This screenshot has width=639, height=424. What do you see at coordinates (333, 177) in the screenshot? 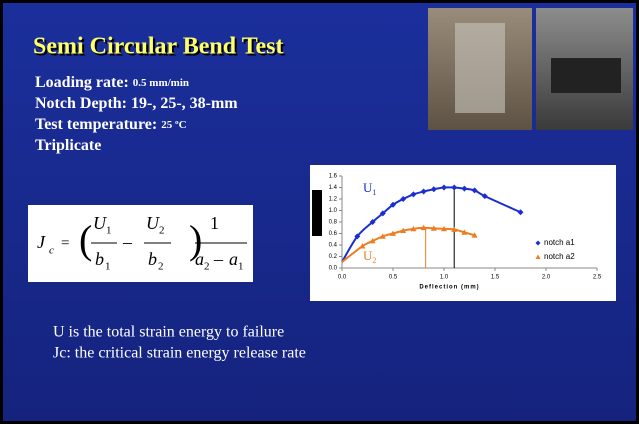
I see `y-tick-label: 1.6` at bounding box center [333, 177].